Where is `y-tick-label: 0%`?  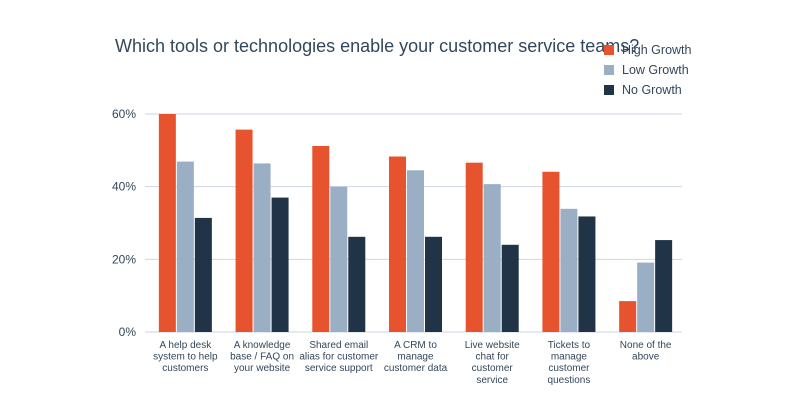
y-tick-label: 0% is located at coordinates (128, 332).